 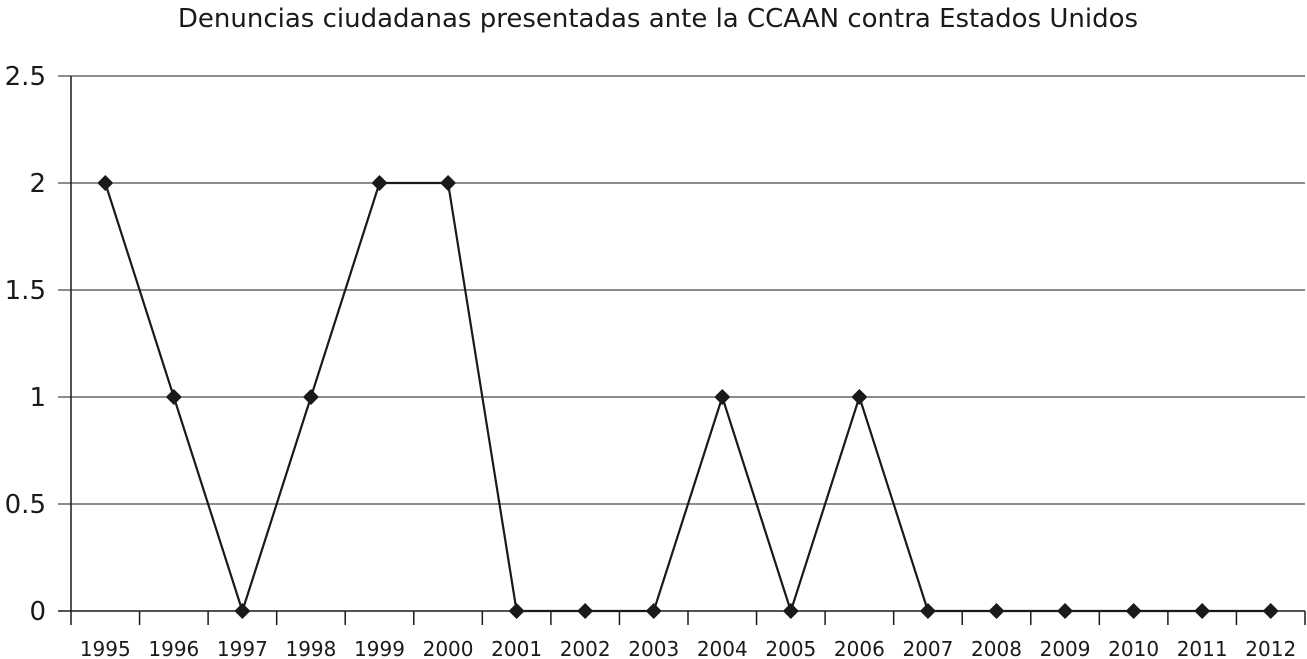 What do you see at coordinates (722, 648) in the screenshot?
I see `x-tick-label: 2004` at bounding box center [722, 648].